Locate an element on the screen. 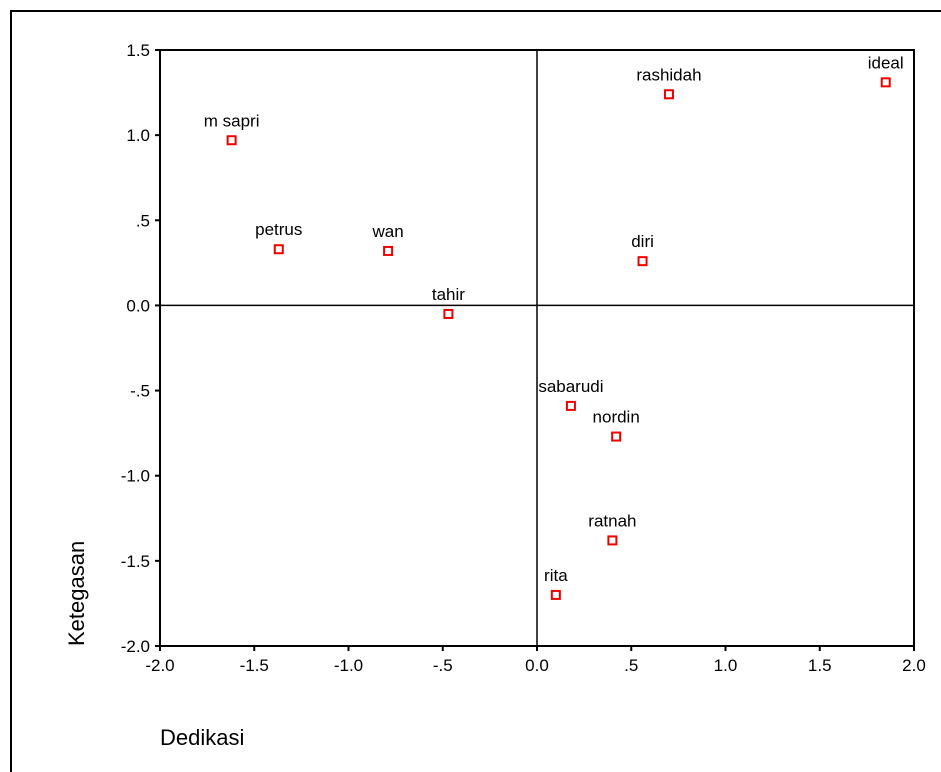 The height and width of the screenshot is (772, 941). y-axis-ticks: 1.5 1.0 .5 0.0 -.5 -1.0 -1.5 -2.0 is located at coordinates (140, 348).